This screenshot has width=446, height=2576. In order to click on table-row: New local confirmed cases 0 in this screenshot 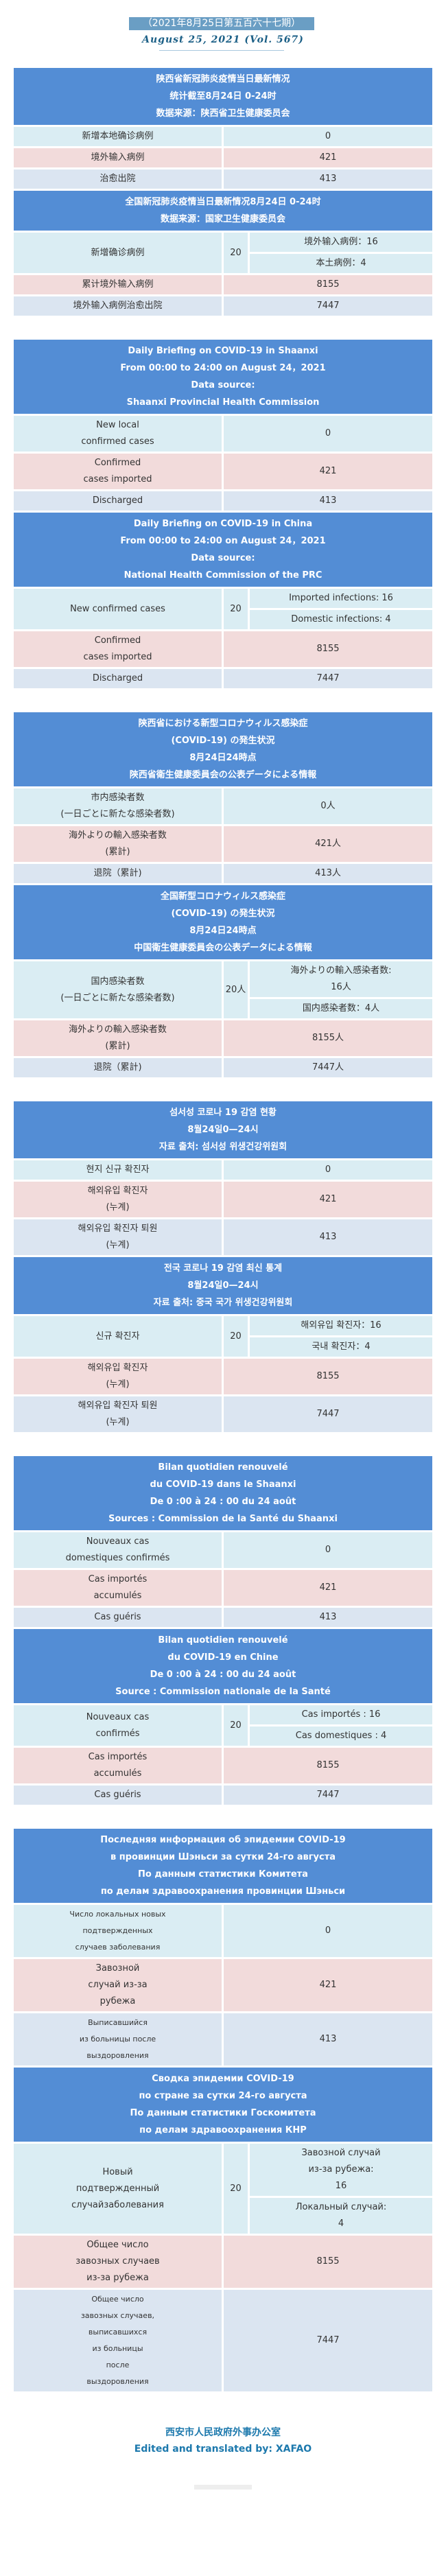, I will do `click(223, 434)`.